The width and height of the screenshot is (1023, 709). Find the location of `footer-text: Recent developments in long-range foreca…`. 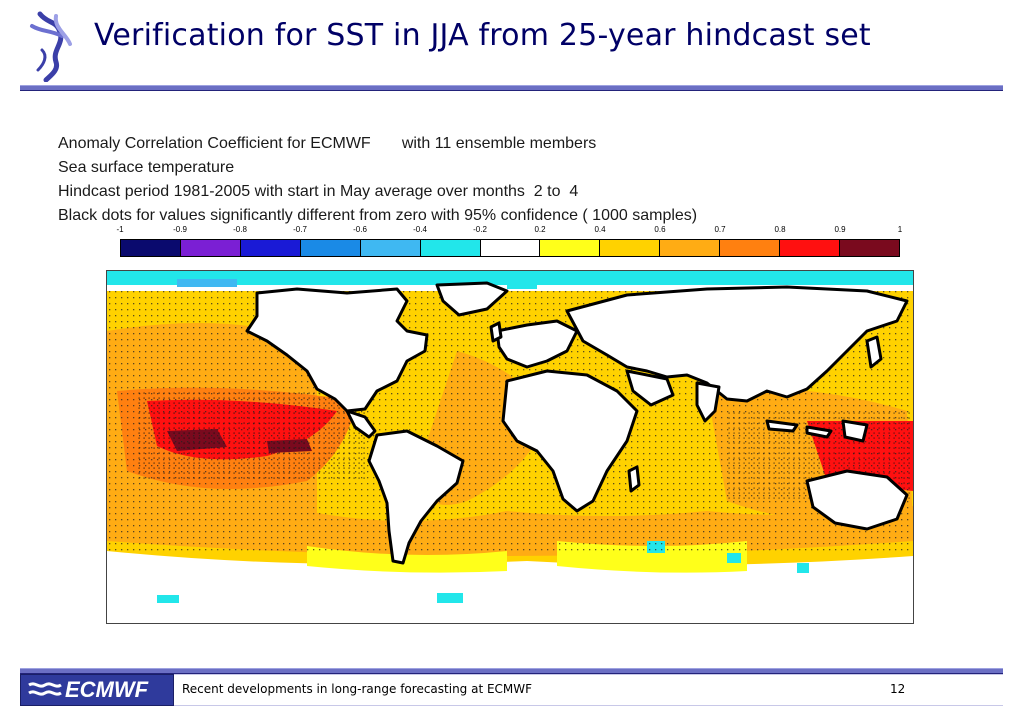

footer-text: Recent developments in long-range foreca… is located at coordinates (357, 689).